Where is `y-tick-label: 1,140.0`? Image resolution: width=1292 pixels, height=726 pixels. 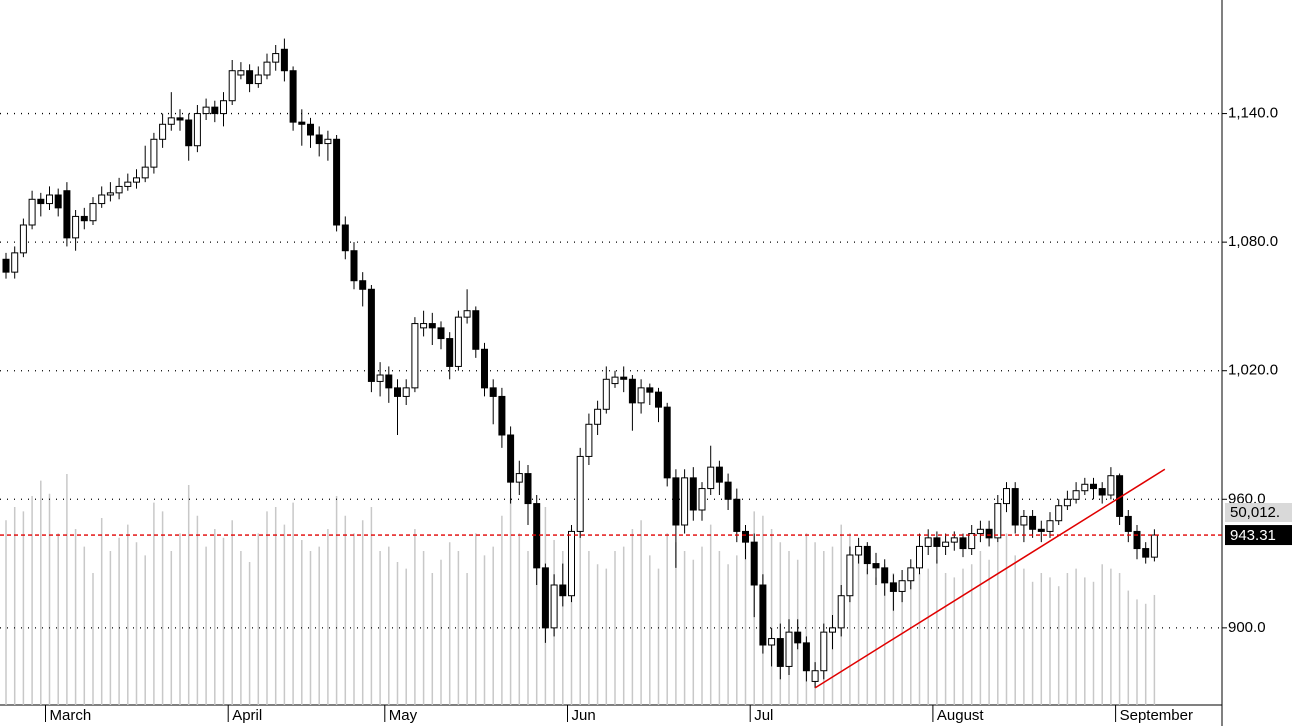
y-tick-label: 1,140.0 is located at coordinates (1253, 113).